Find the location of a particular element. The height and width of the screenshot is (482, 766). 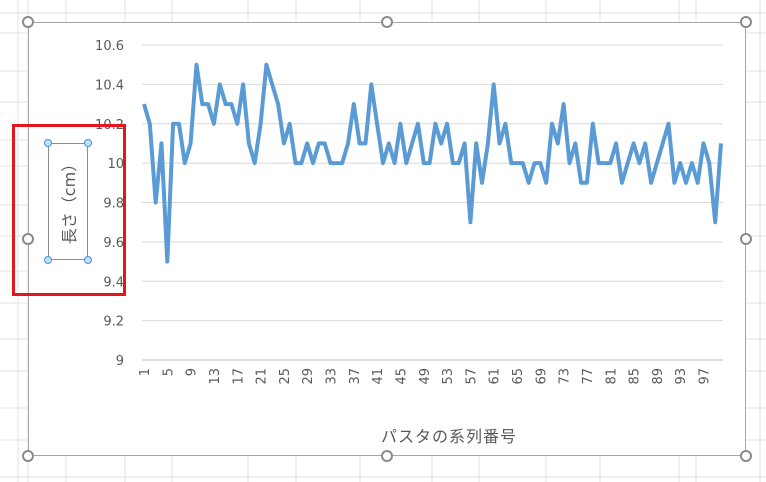

resize-handle-bottom-left is located at coordinates (28, 456).